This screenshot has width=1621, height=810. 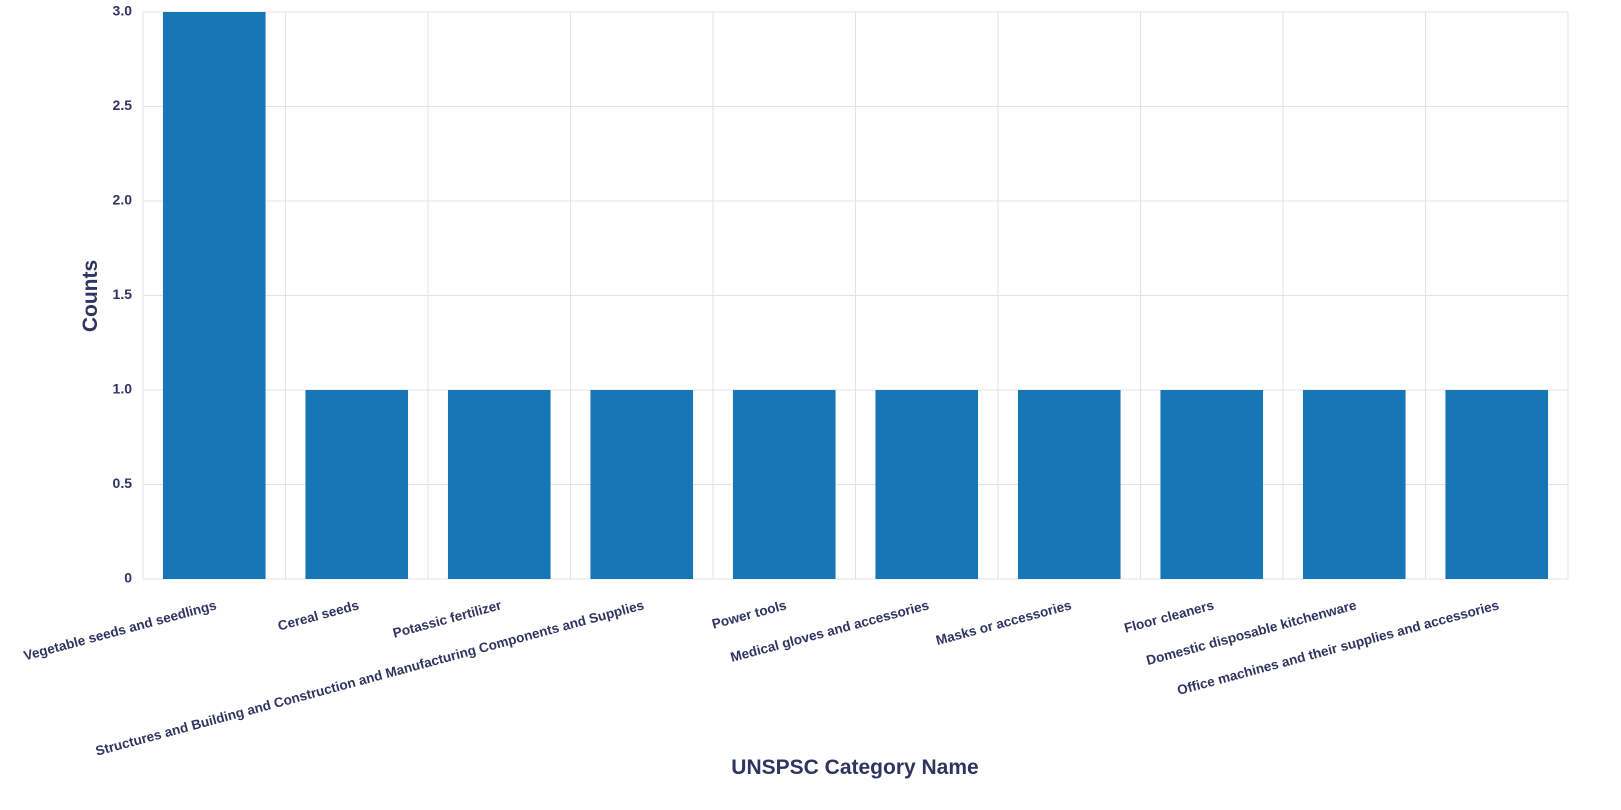 I want to click on y-tick-label: 3.0, so click(x=123, y=11).